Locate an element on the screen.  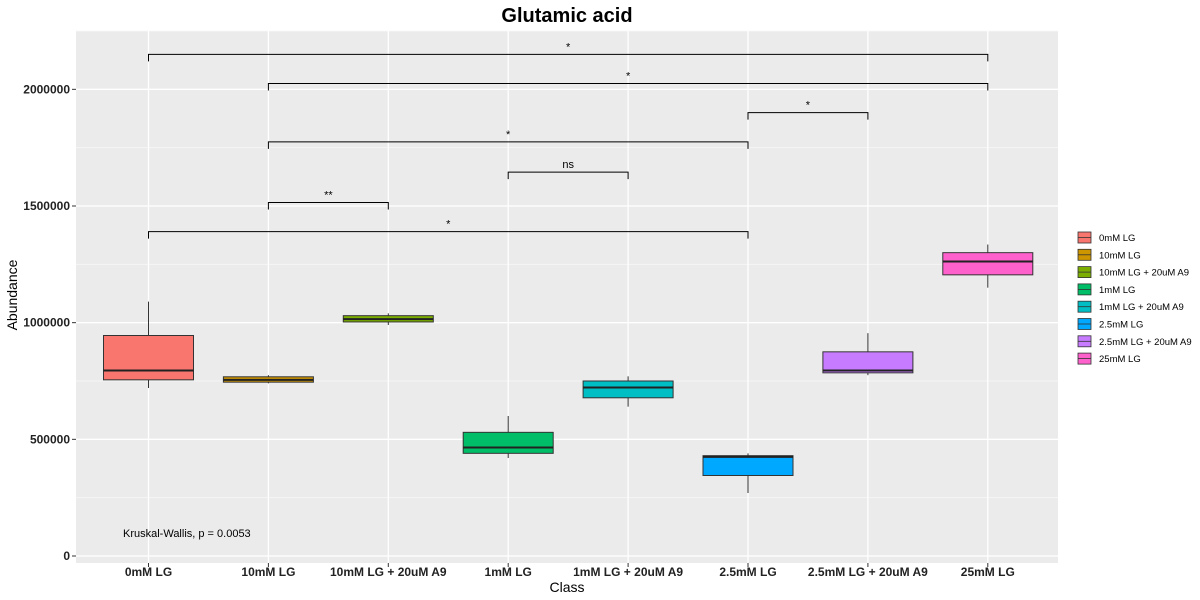
x-axis-title: Class is located at coordinates (566, 587).